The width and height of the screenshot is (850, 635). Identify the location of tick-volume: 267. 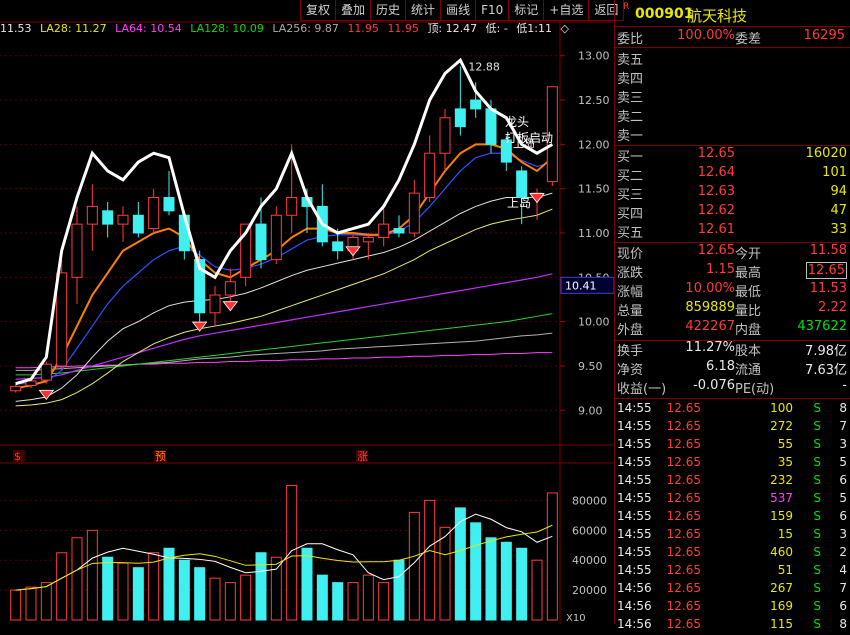
(781, 588).